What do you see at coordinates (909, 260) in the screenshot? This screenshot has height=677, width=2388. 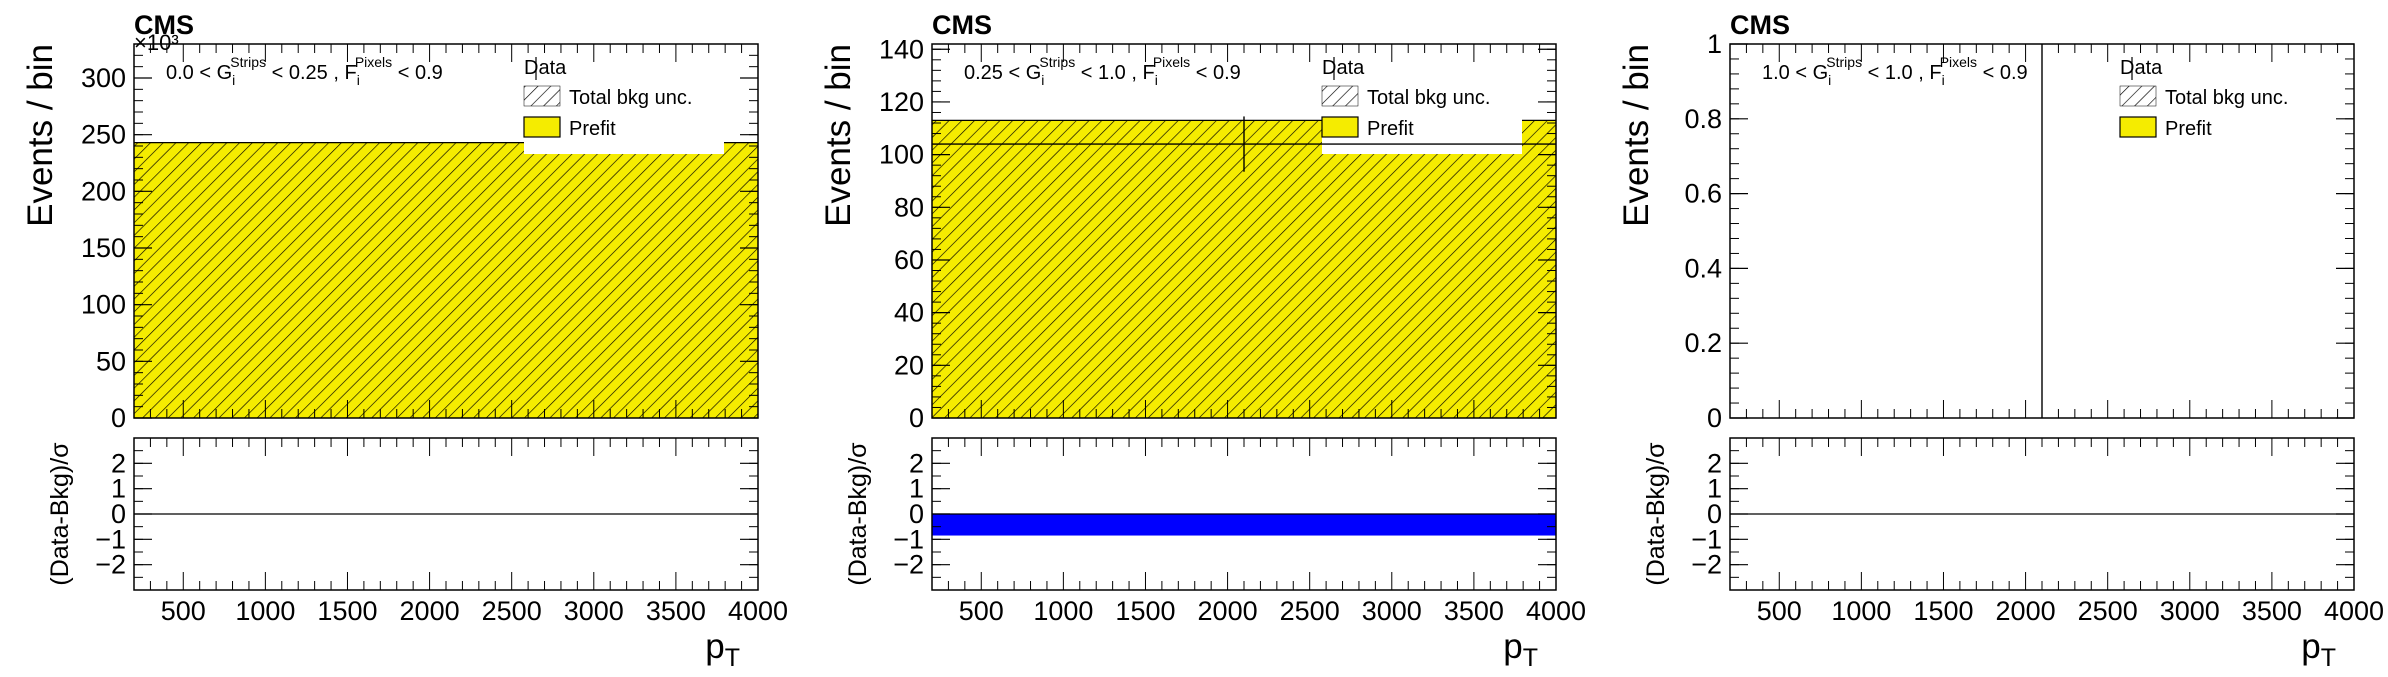 I see `y-tick-label: 60` at bounding box center [909, 260].